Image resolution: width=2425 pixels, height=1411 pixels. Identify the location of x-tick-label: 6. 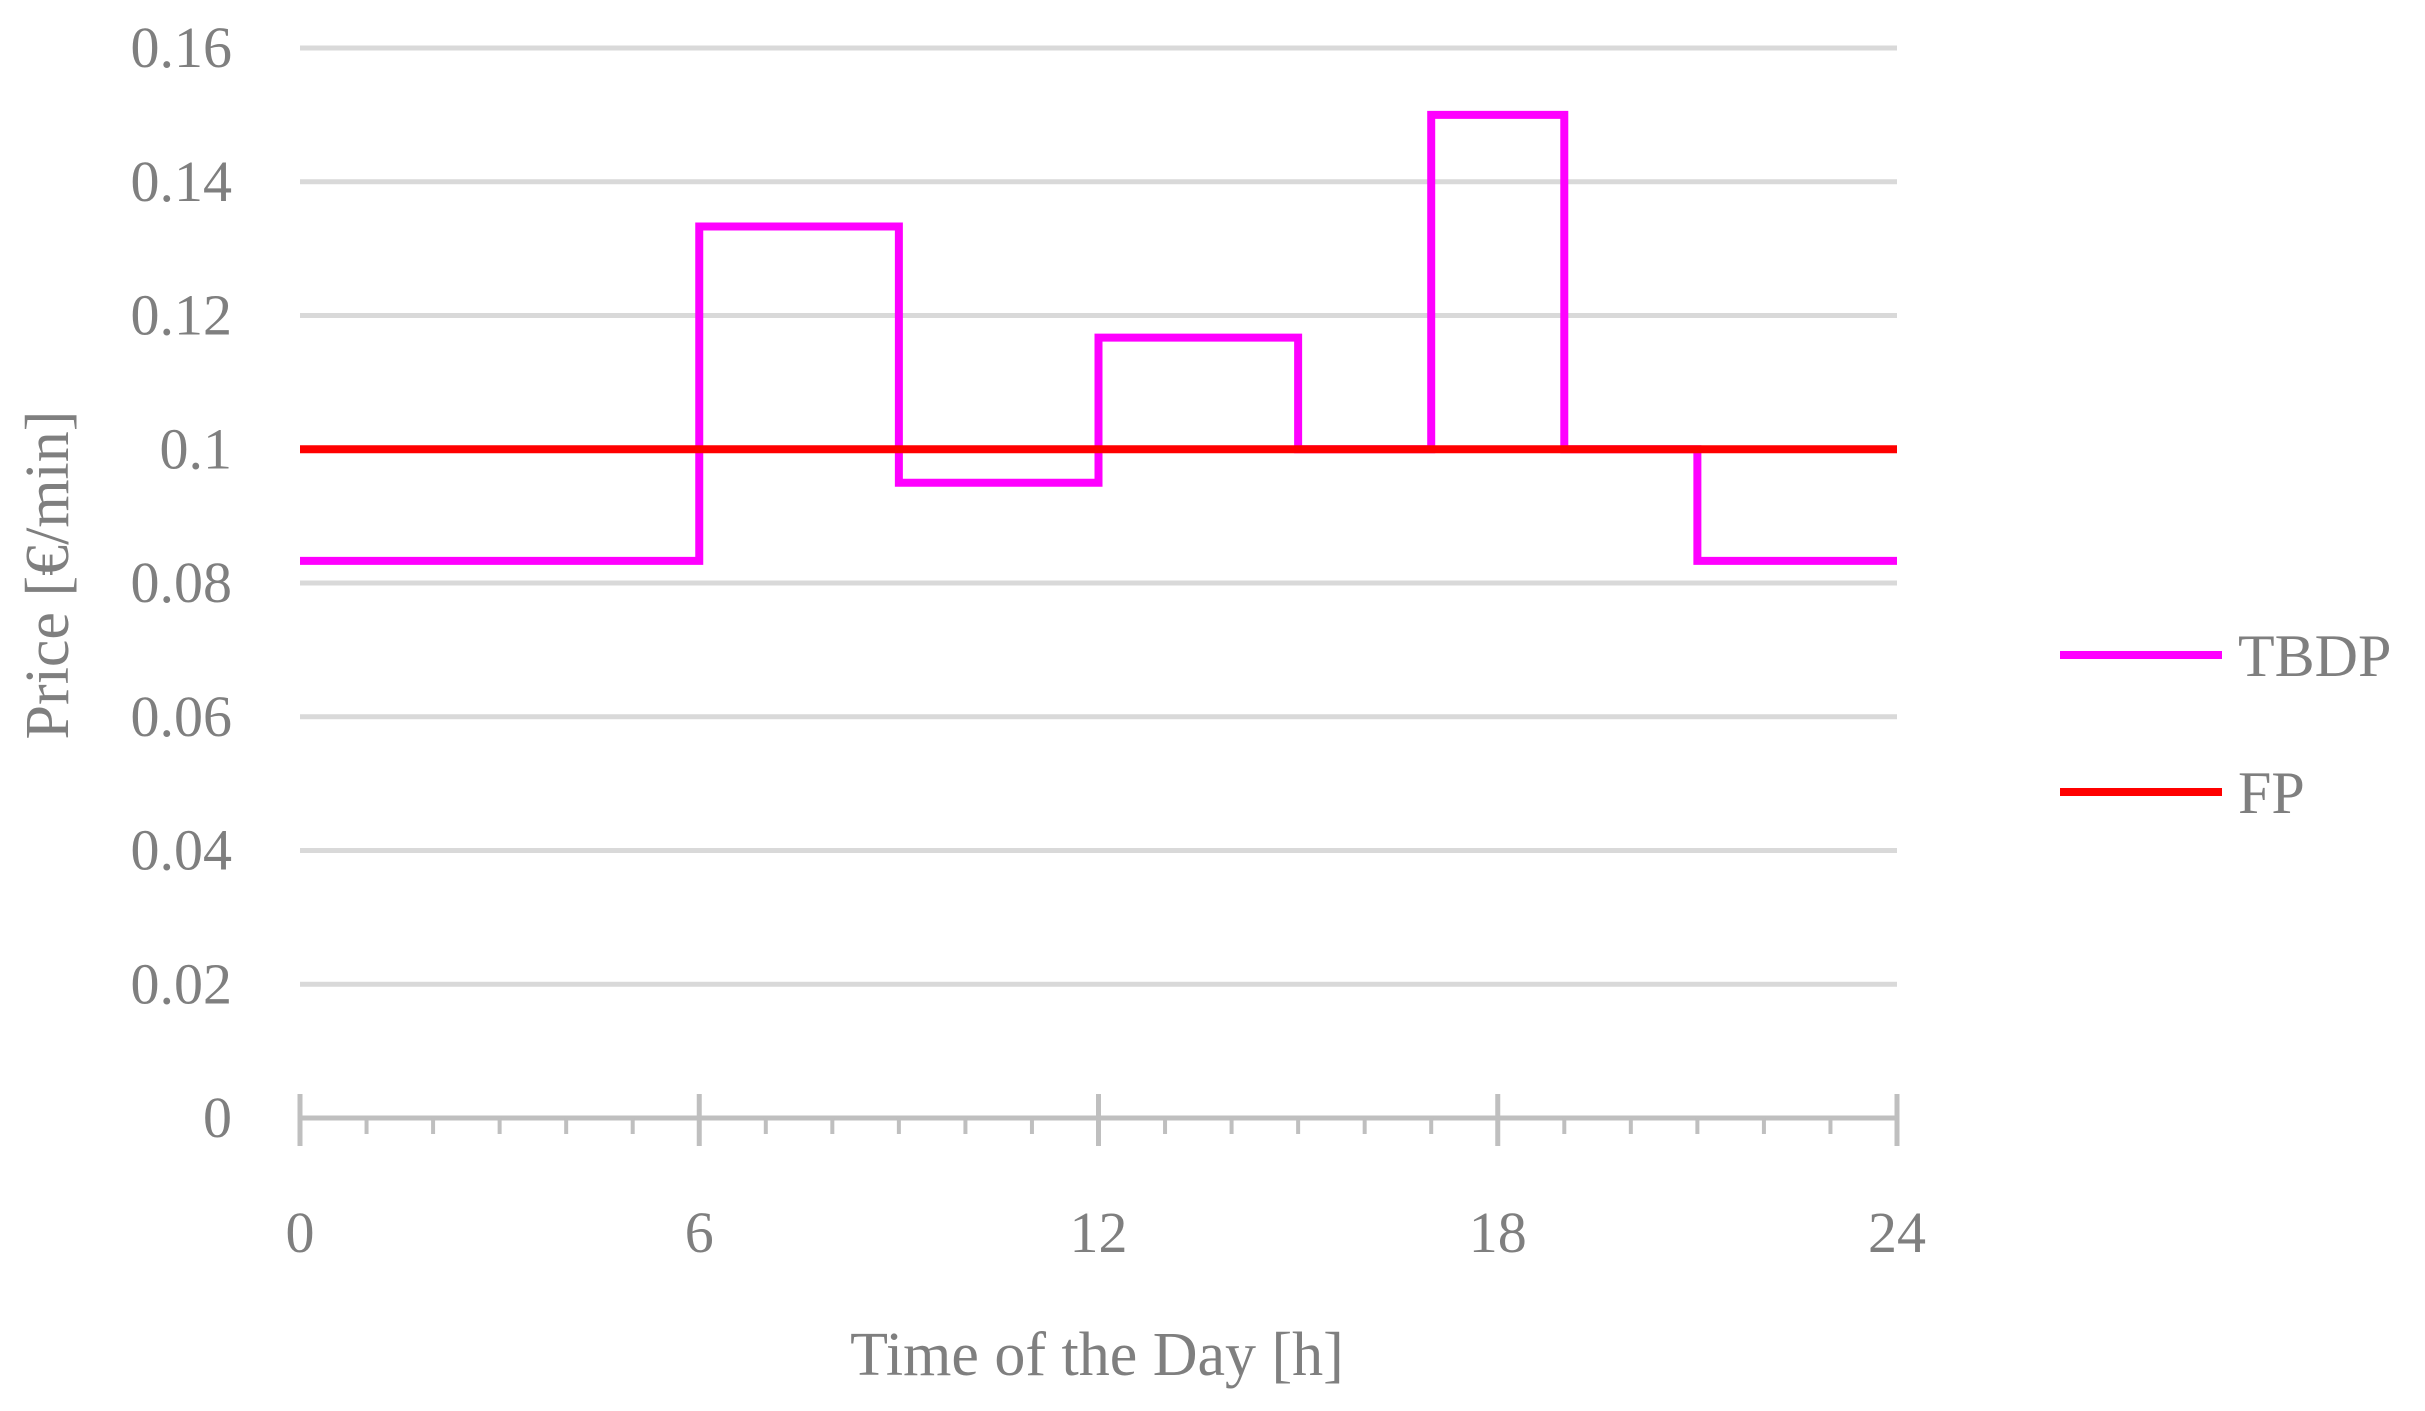
(699, 1232).